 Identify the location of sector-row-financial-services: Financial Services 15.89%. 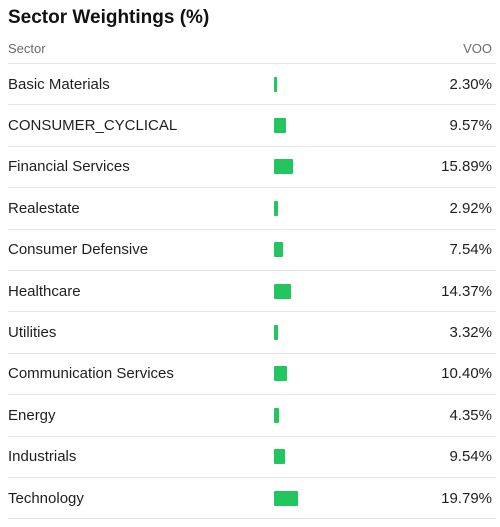
(252, 168).